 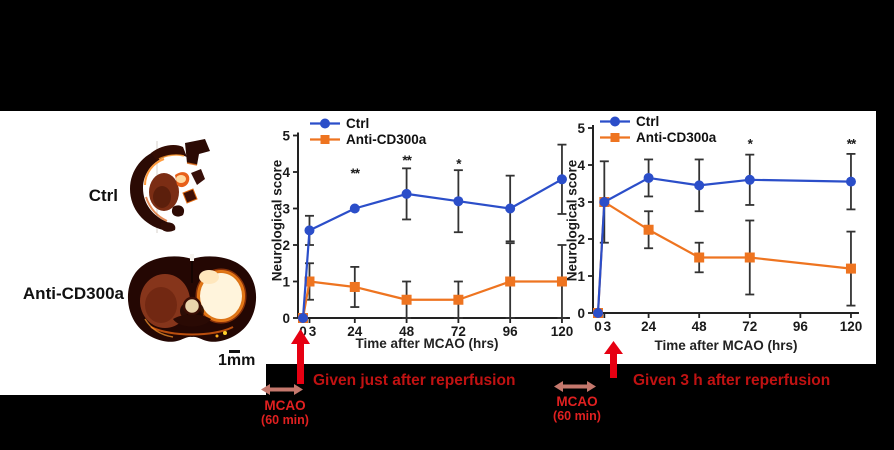 What do you see at coordinates (133, 379) in the screenshot?
I see `brain-panel-extension` at bounding box center [133, 379].